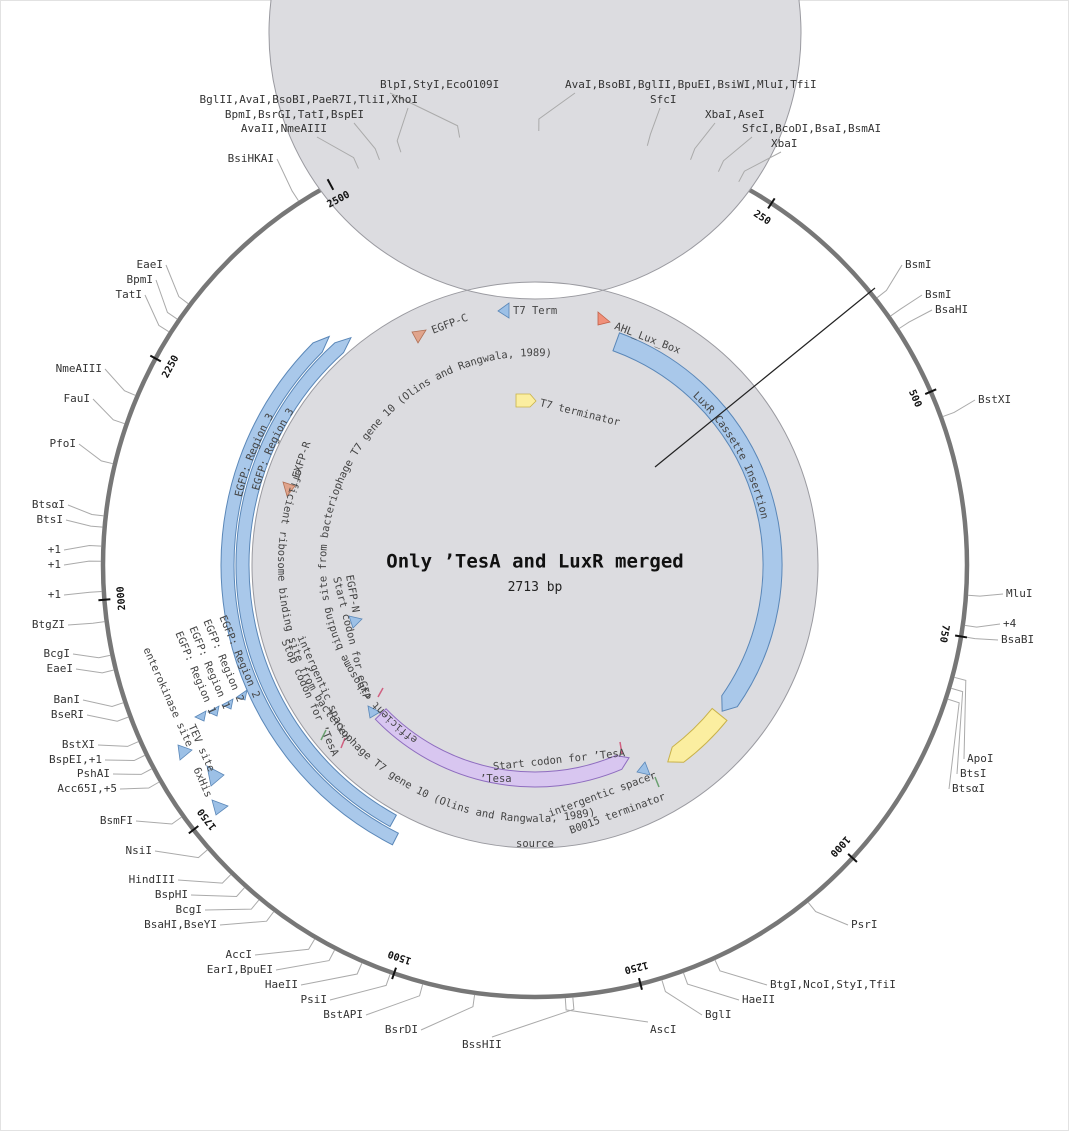  I want to click on enzyme-label: BstXI, so click(994, 399).